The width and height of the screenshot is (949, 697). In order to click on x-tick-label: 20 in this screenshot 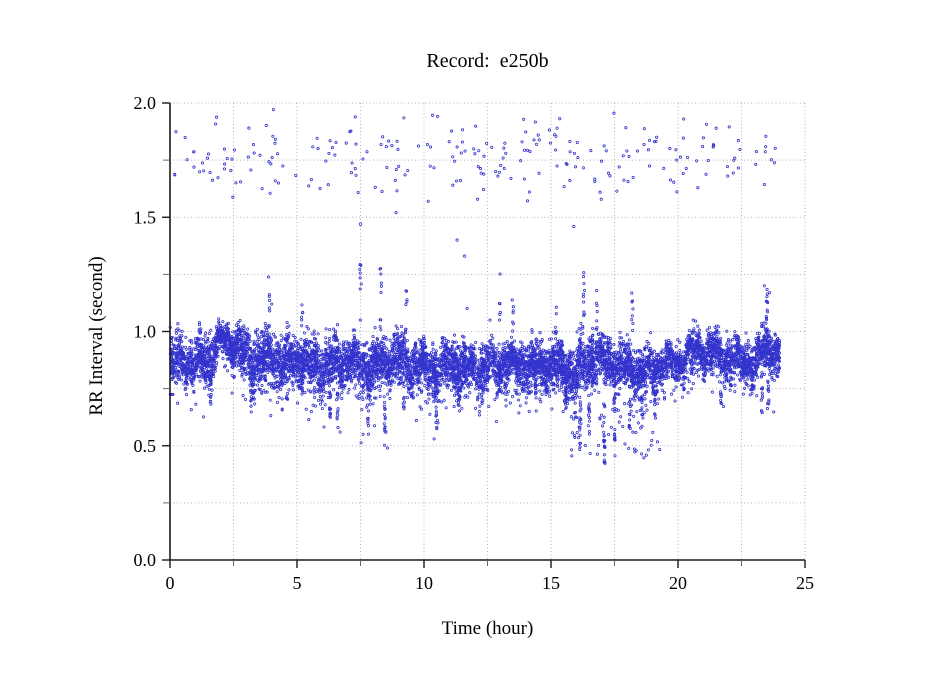, I will do `click(678, 583)`.